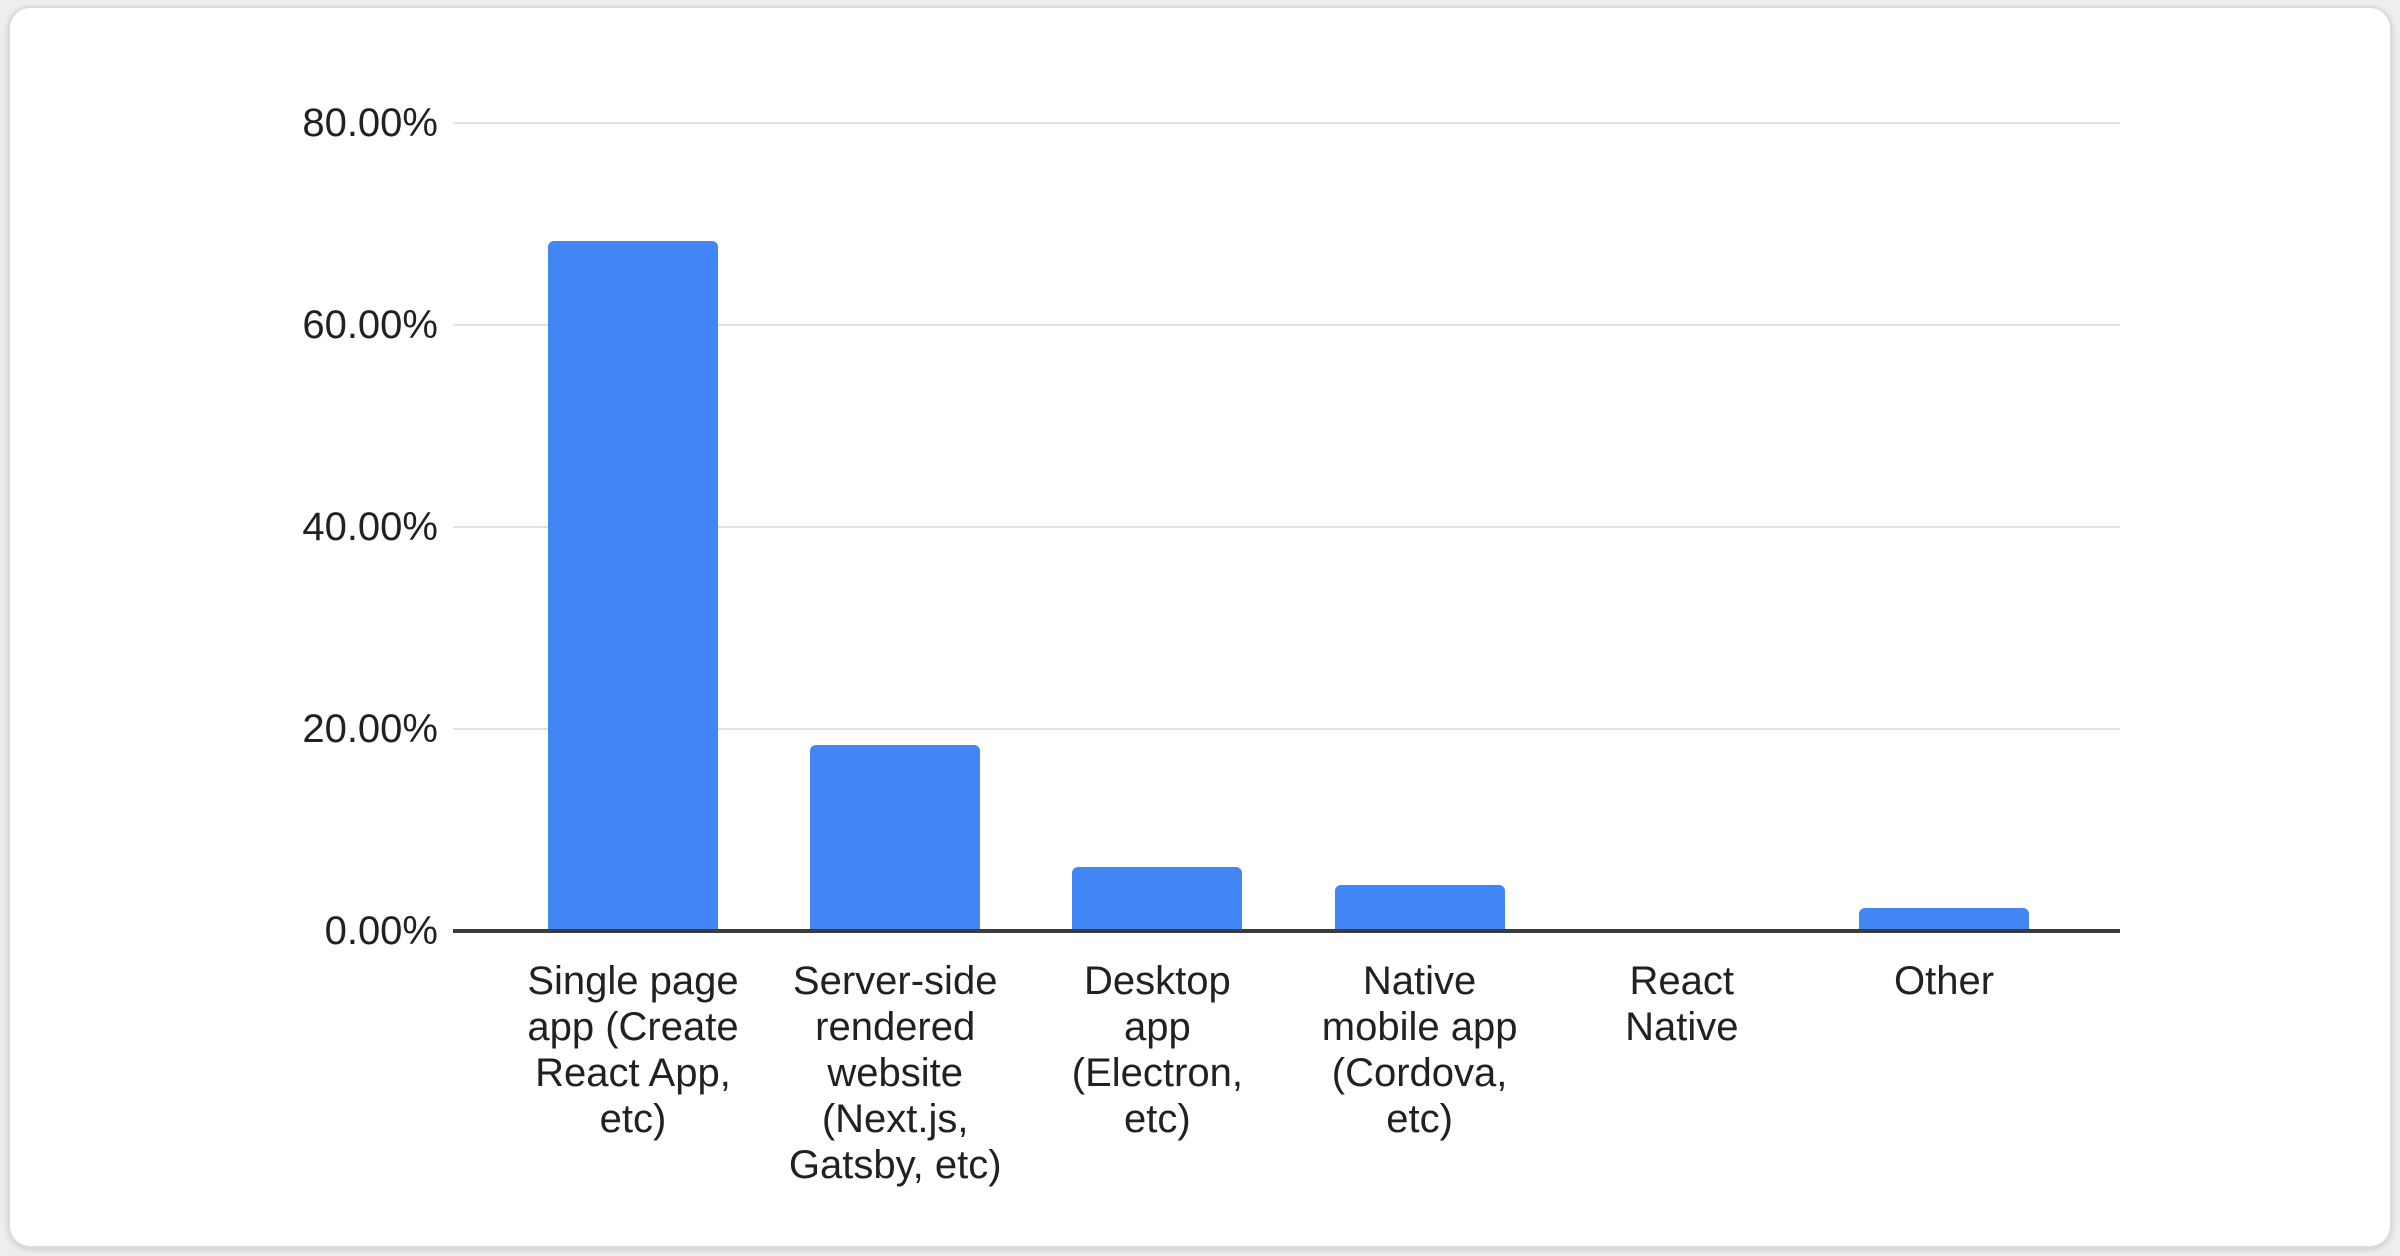 This screenshot has height=1256, width=2400. Describe the element at coordinates (1157, 1050) in the screenshot. I see `x-label-desktop-app-electron-etc: Desktop app (Electron, etc)` at that location.